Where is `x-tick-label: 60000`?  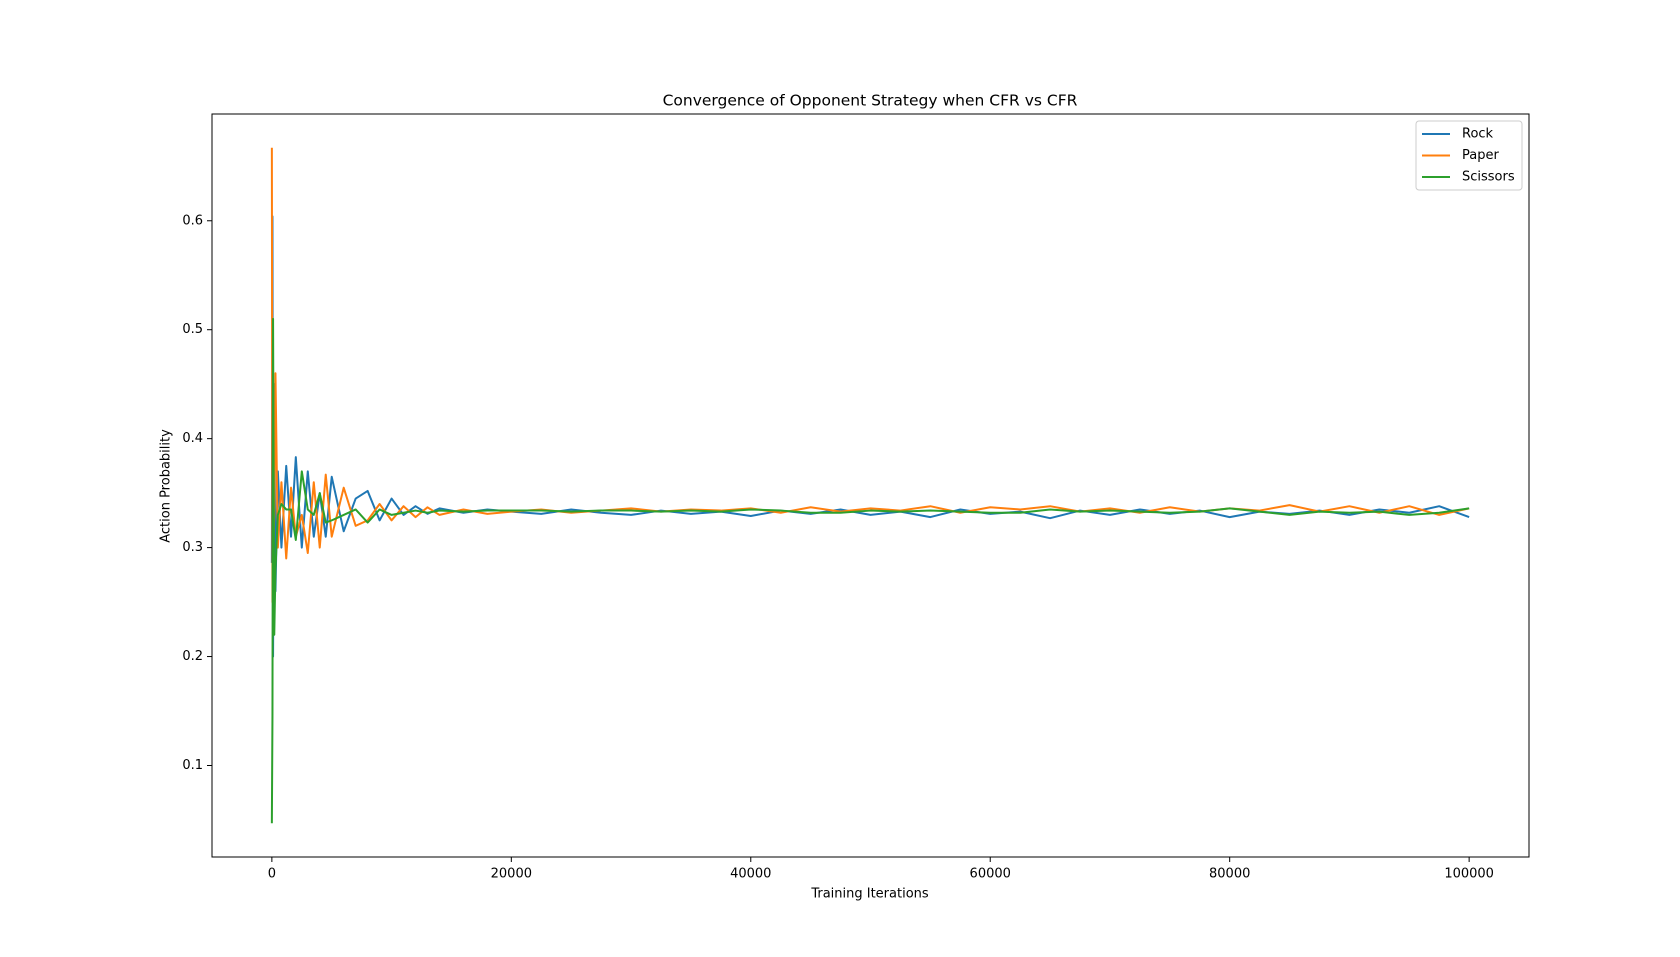 x-tick-label: 60000 is located at coordinates (990, 874).